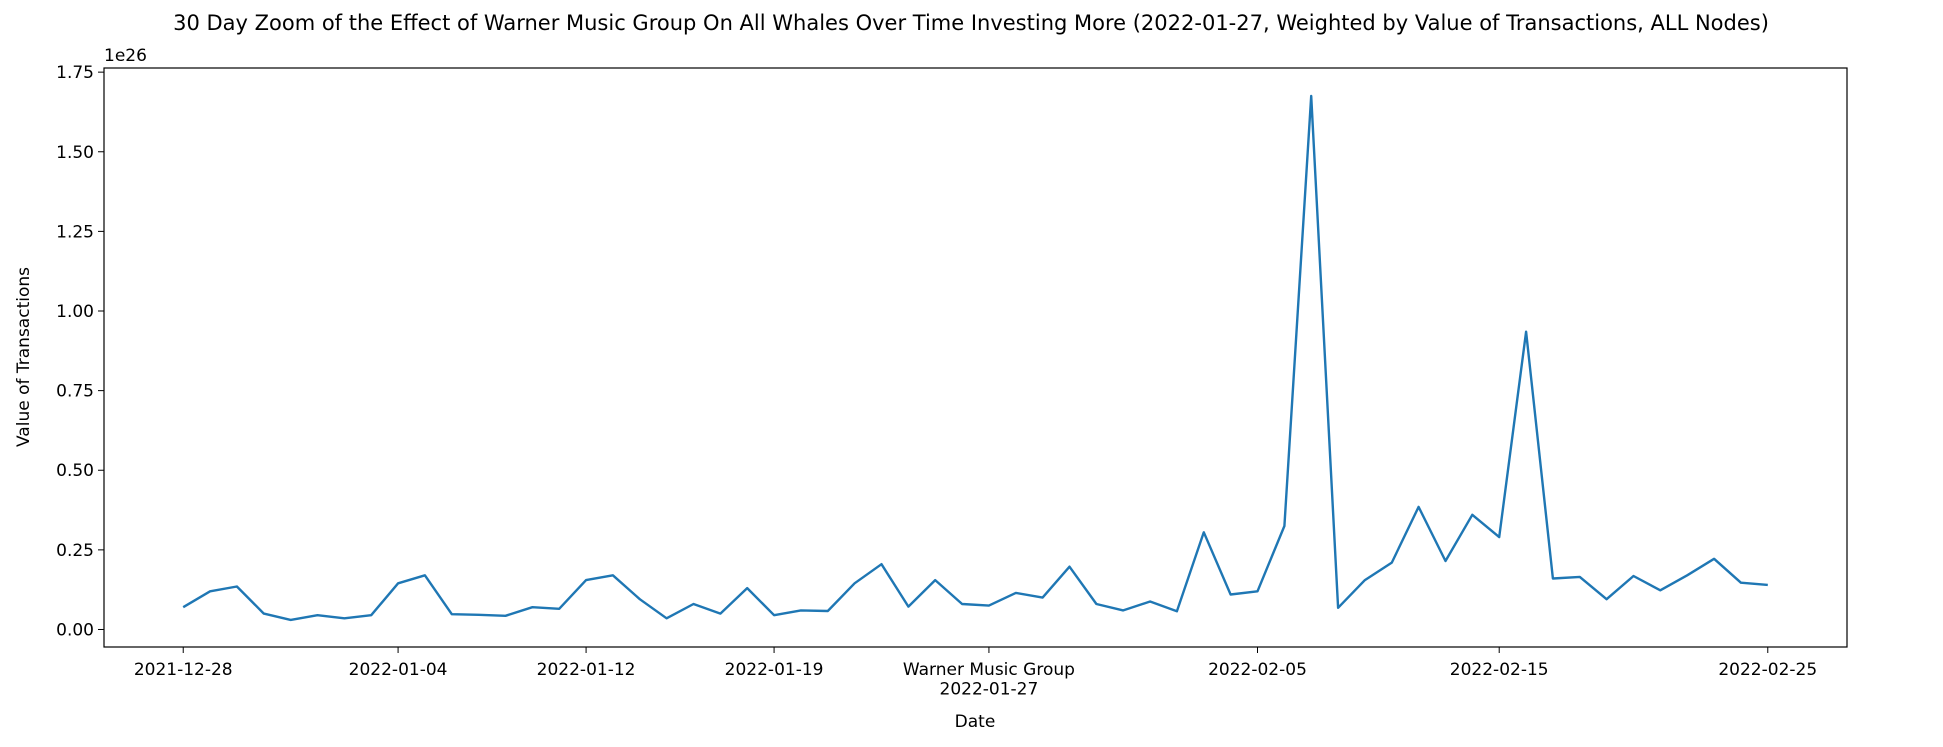 The width and height of the screenshot is (1943, 747). Describe the element at coordinates (398, 670) in the screenshot. I see `x-tick-label: 2022-01-04` at that location.